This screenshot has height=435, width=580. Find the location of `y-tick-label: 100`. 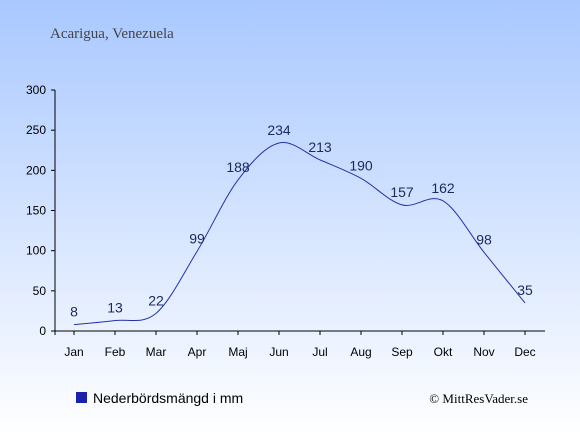

y-tick-label: 100 is located at coordinates (36, 251).